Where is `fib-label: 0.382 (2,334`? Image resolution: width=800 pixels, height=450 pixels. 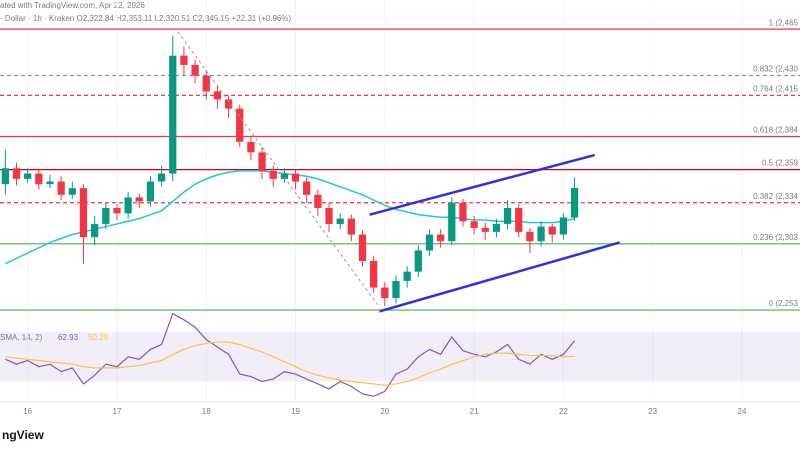
fib-label: 0.382 (2,334 is located at coordinates (775, 196).